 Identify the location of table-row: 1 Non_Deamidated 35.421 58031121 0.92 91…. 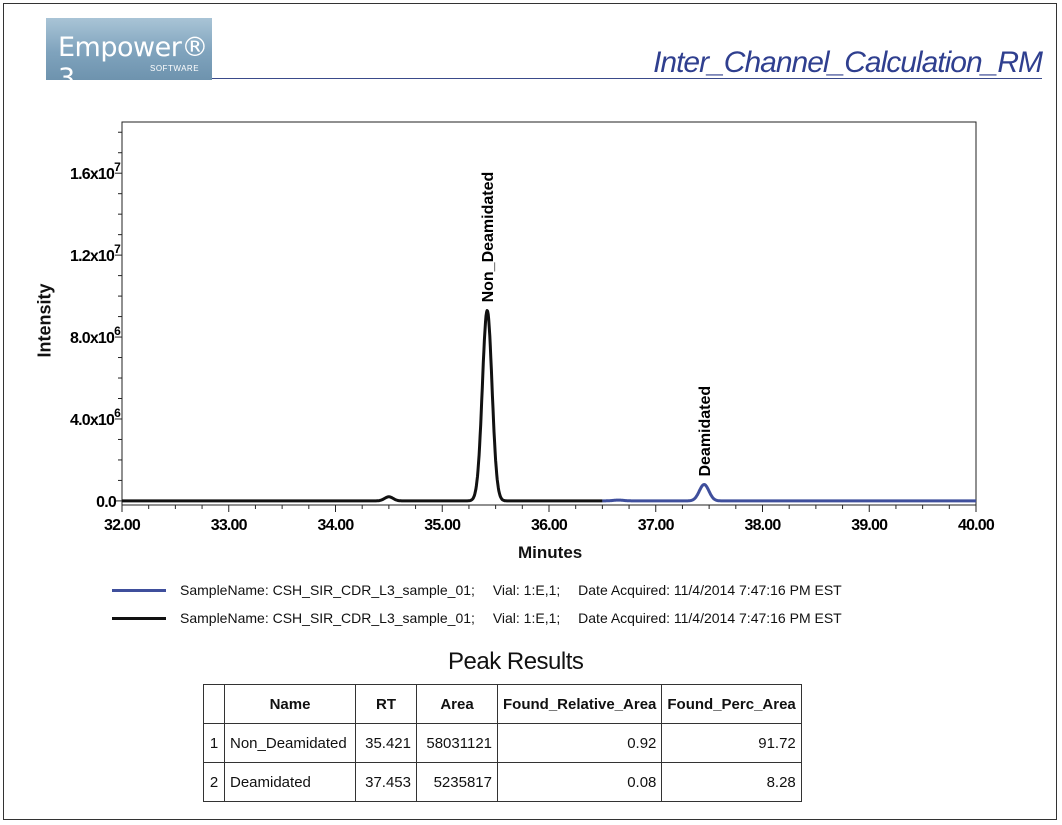
(502, 743).